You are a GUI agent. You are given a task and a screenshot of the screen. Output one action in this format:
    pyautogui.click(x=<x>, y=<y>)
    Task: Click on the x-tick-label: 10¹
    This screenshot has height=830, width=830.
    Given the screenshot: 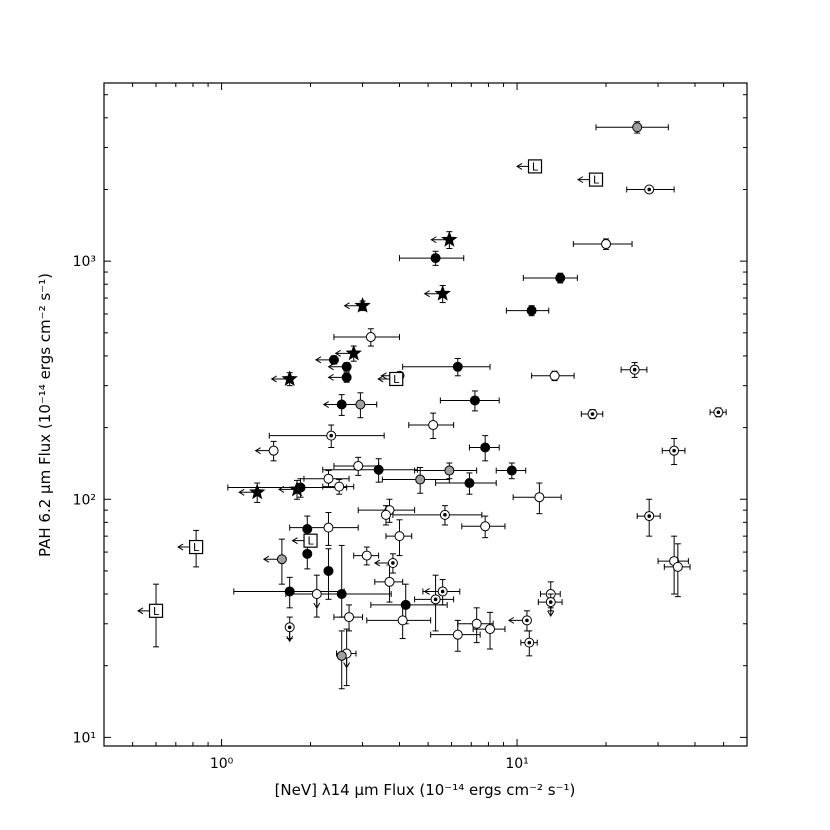 What is the action you would take?
    pyautogui.click(x=516, y=764)
    